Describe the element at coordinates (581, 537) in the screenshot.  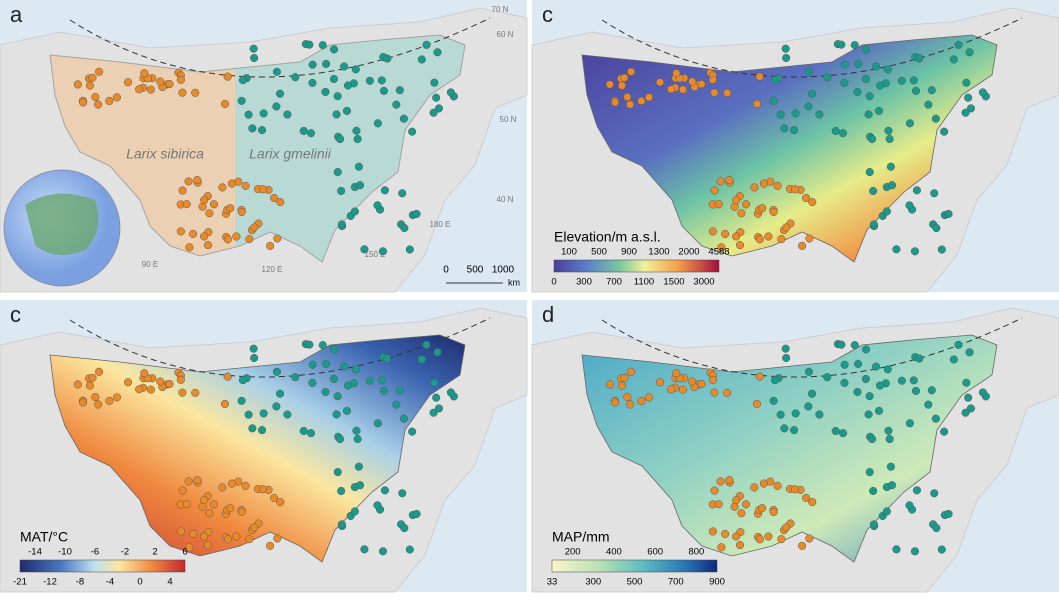
I see `legend-title: MAP/mm` at that location.